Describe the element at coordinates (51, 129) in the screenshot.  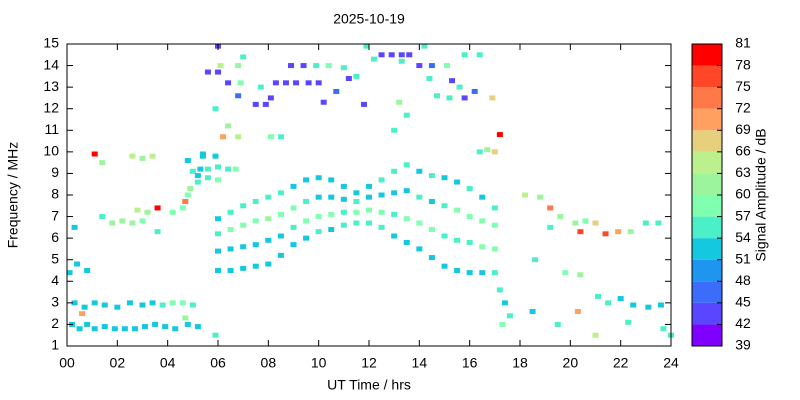
I see `y-tick-label: 11` at that location.